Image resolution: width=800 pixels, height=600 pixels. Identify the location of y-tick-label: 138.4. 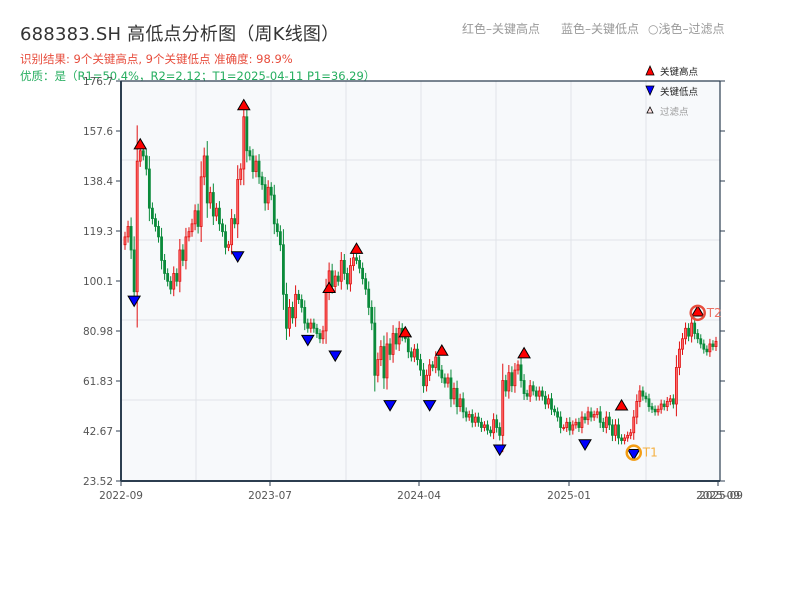
(98, 182).